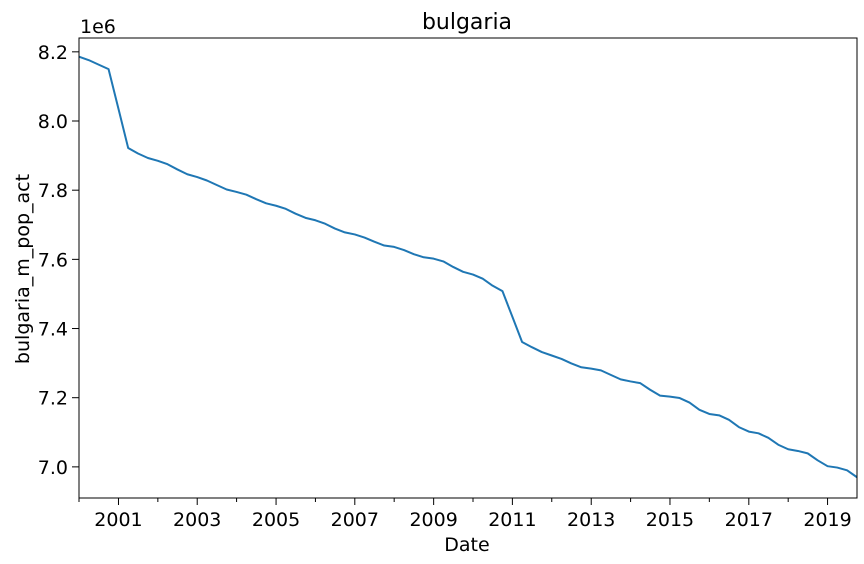 This screenshot has width=864, height=564. What do you see at coordinates (355, 520) in the screenshot?
I see `x-tick-label: 2007` at bounding box center [355, 520].